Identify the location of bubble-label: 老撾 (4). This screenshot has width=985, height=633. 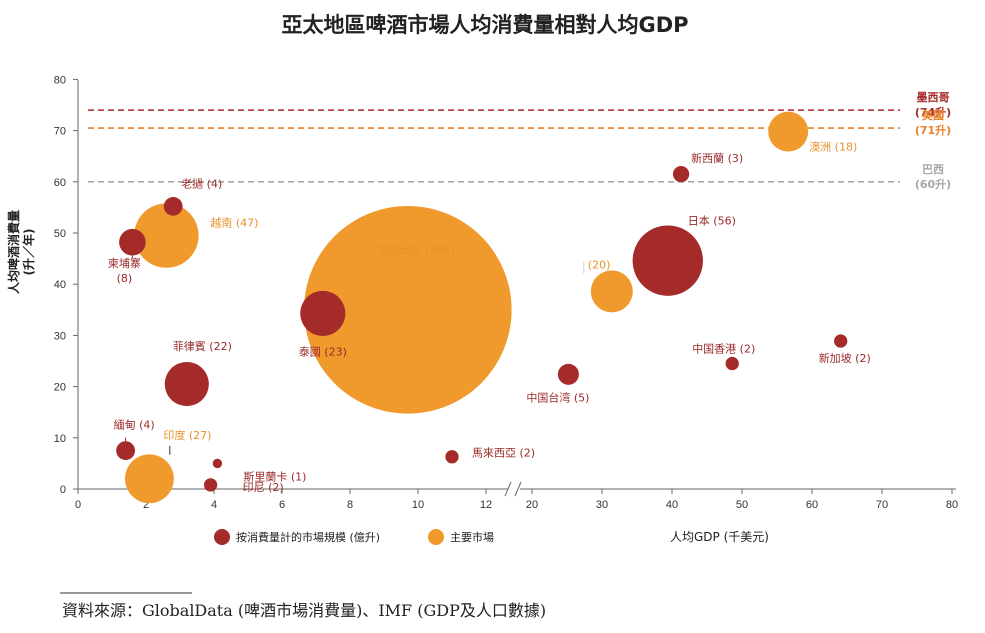
(201, 183).